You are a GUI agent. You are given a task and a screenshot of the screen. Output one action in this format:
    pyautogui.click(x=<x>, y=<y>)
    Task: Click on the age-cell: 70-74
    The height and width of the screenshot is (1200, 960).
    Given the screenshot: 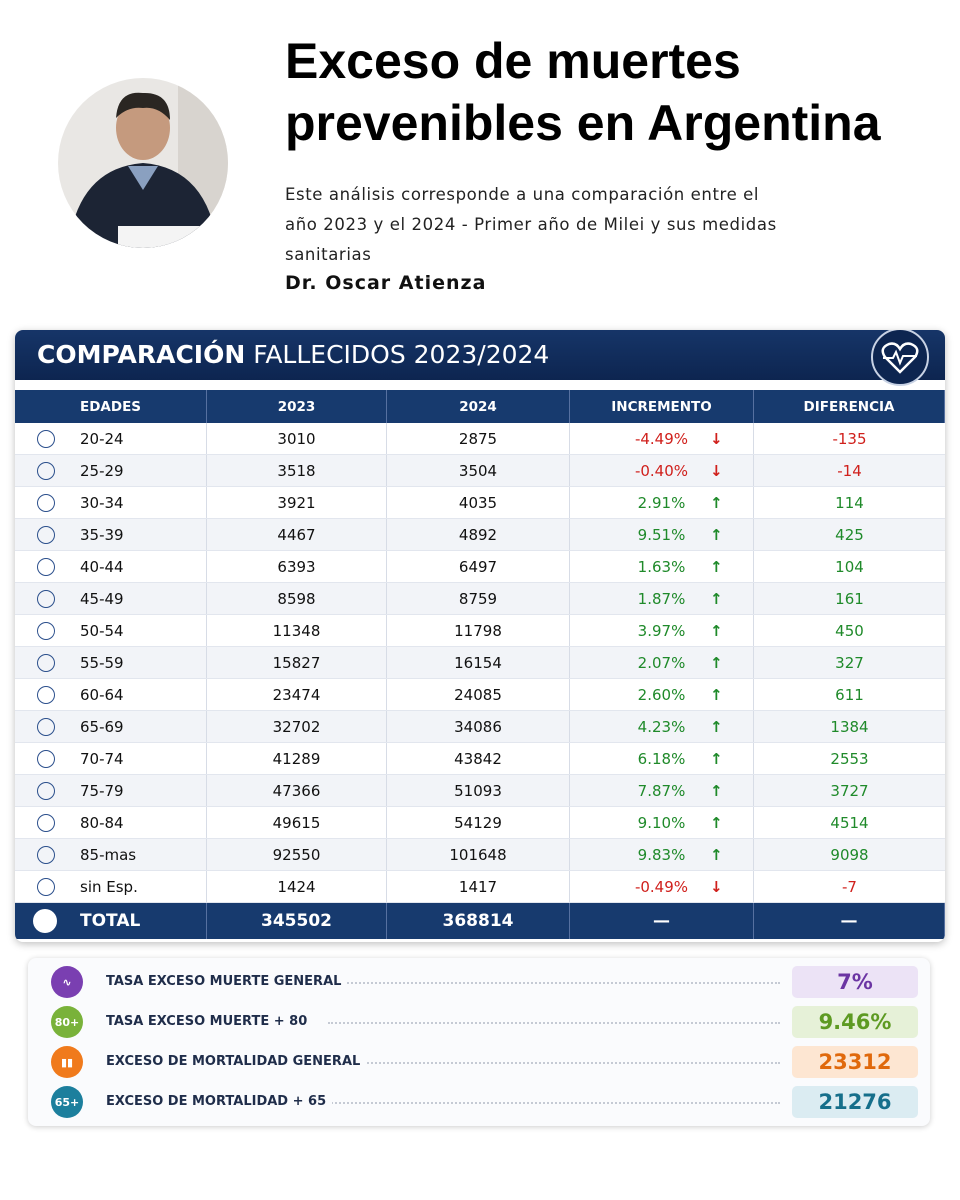 What is the action you would take?
    pyautogui.click(x=111, y=758)
    